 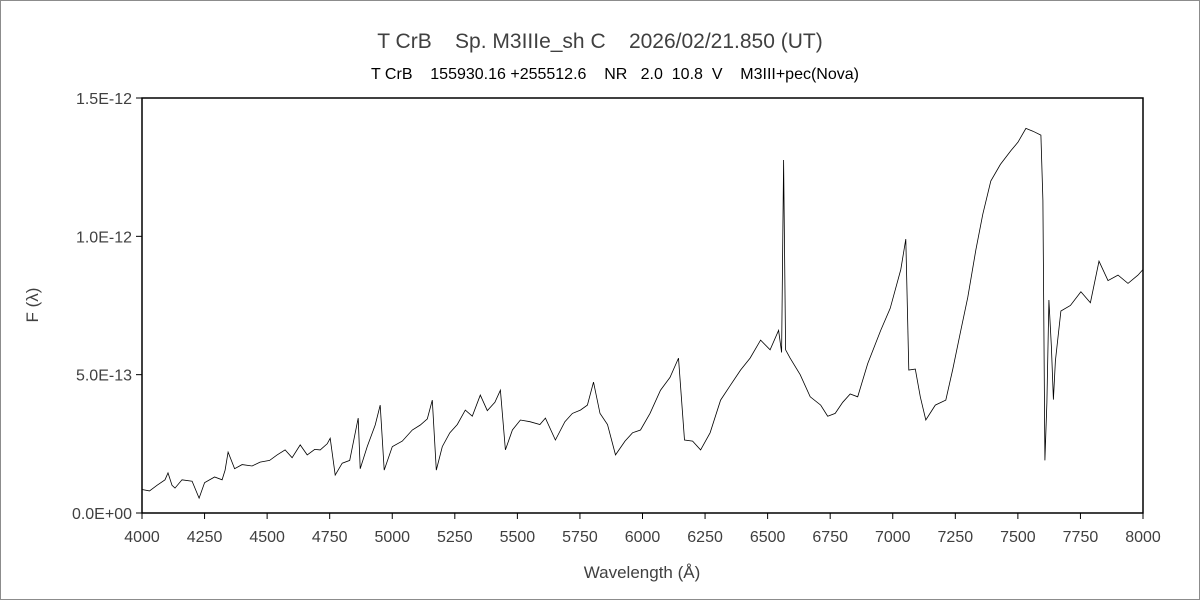 I want to click on x-tick-label: 6000, so click(x=643, y=537).